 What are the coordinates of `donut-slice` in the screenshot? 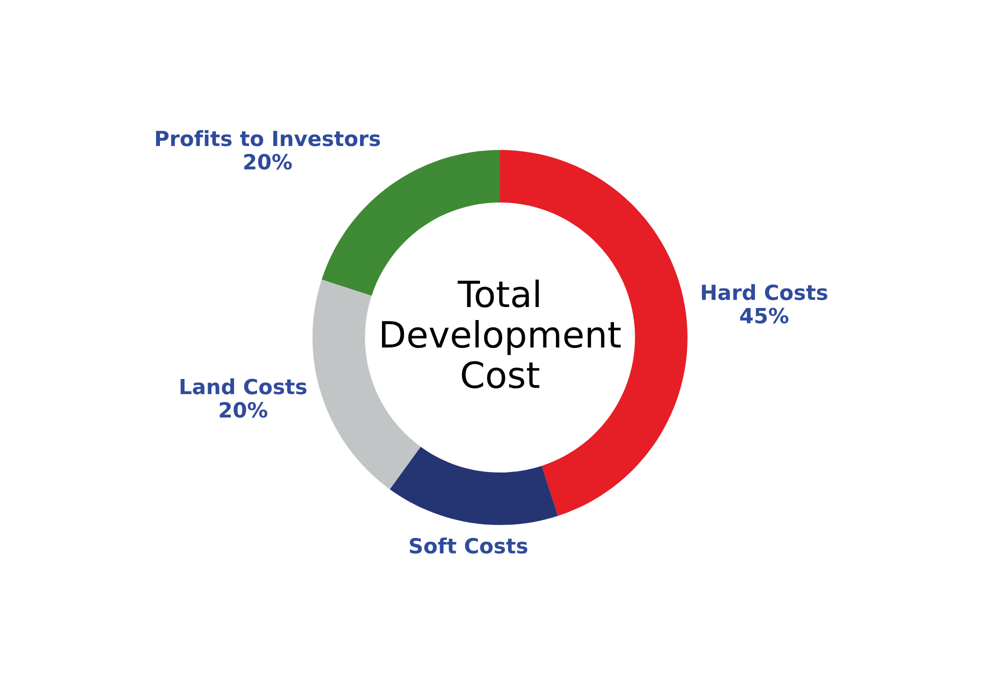 It's located at (474, 485).